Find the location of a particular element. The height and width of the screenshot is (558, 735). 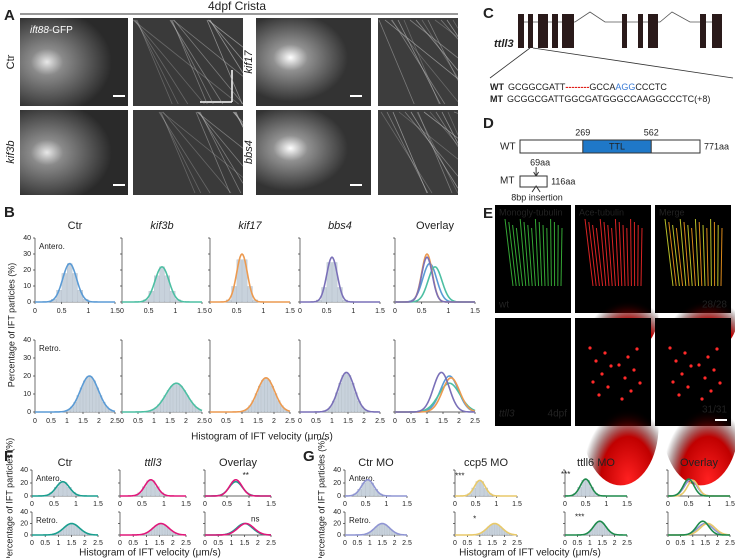

stage-label: 4dpf is located at coordinates (558, 414).